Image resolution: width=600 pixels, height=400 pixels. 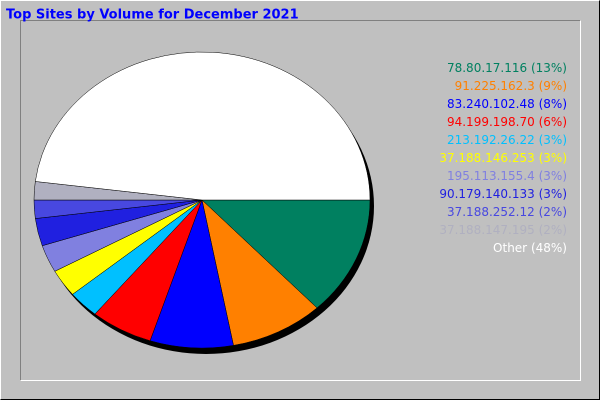 I want to click on legend-value: (48%), so click(x=549, y=248).